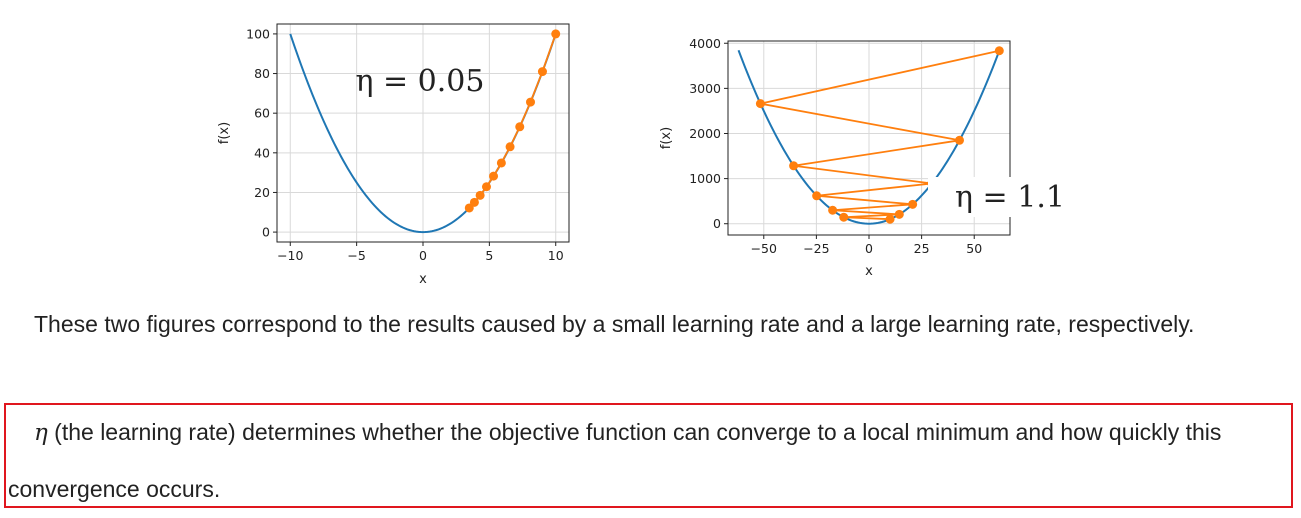 Image resolution: width=1301 pixels, height=518 pixels. What do you see at coordinates (262, 152) in the screenshot?
I see `y-tick-label: 40` at bounding box center [262, 152].